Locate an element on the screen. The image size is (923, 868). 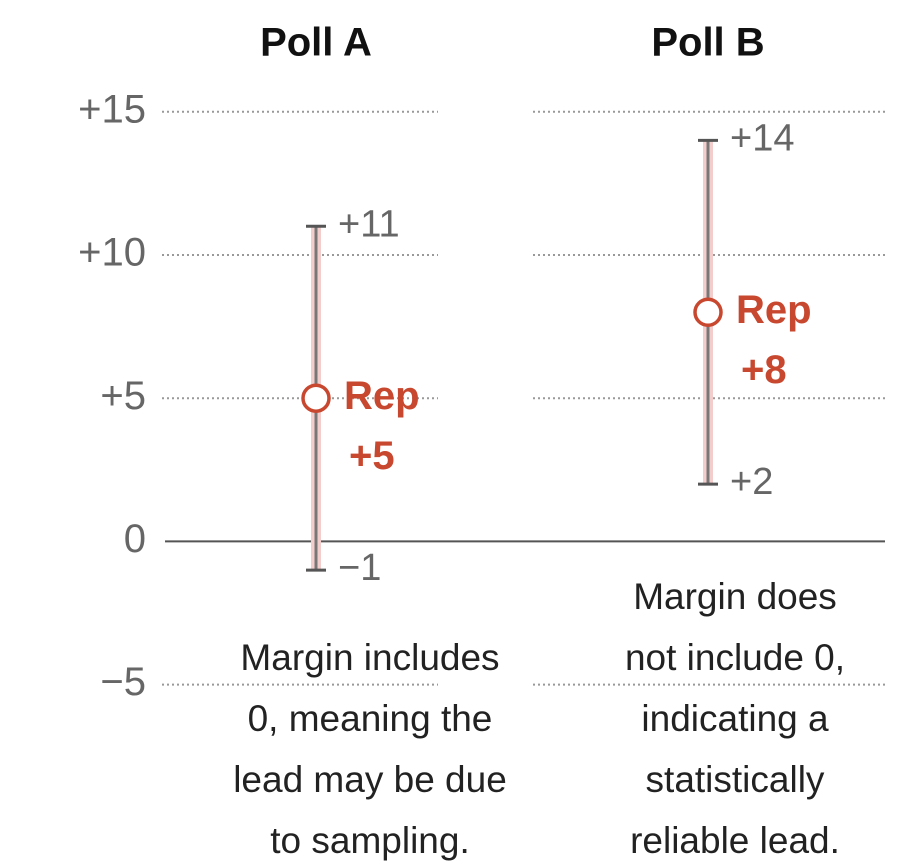
value-label: +8 is located at coordinates (764, 370).